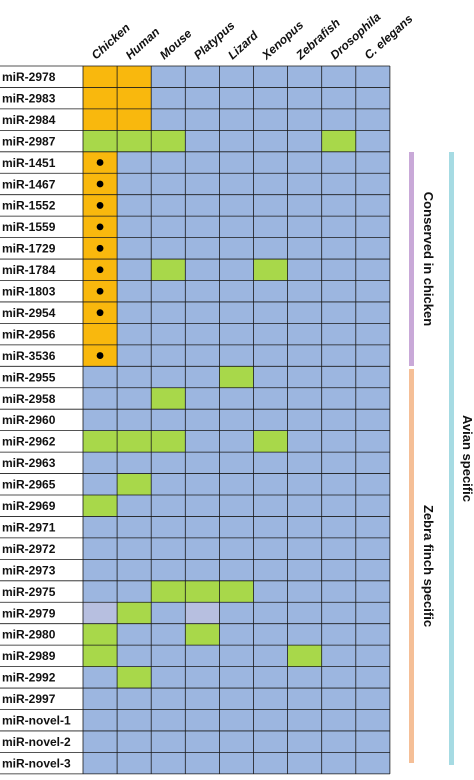 This screenshot has width=474, height=780. I want to click on row-label: miR-1559, so click(29, 227).